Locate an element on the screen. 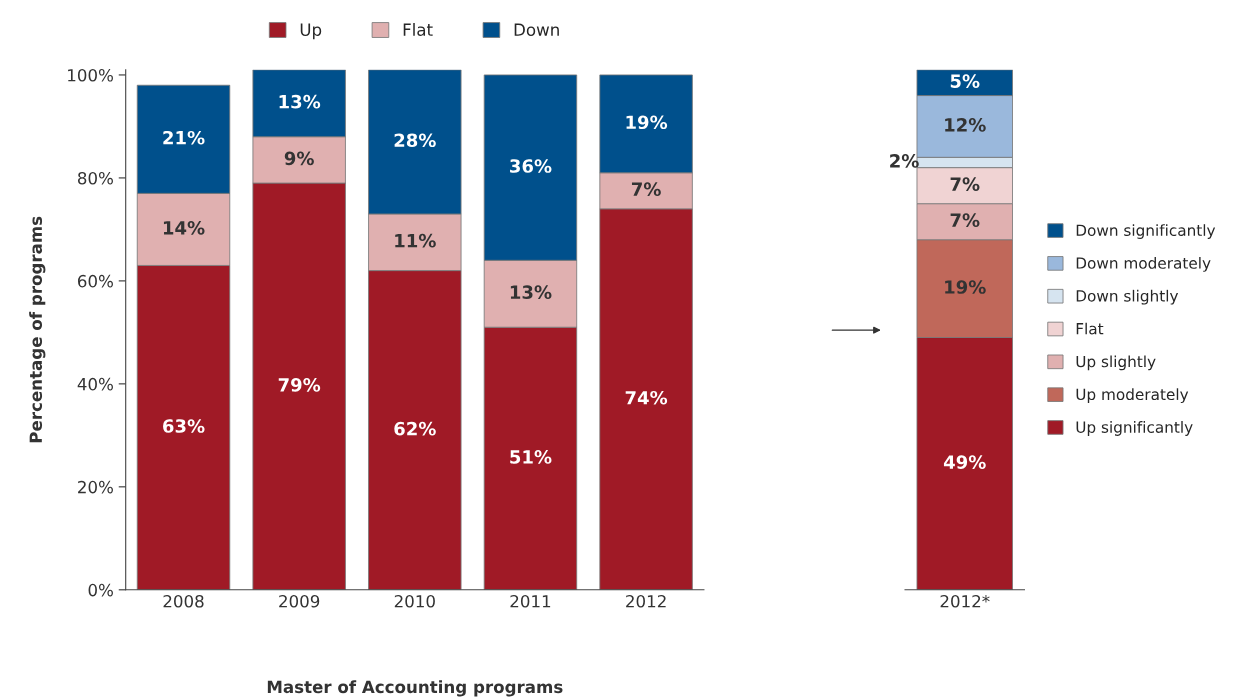 The height and width of the screenshot is (698, 1257). legend-label: Down slightly is located at coordinates (1127, 297).